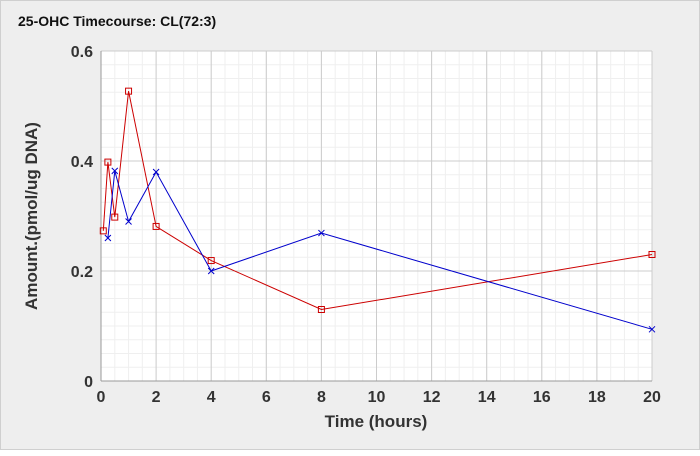 This screenshot has width=700, height=456. What do you see at coordinates (156, 397) in the screenshot?
I see `x-tick-label: 2` at bounding box center [156, 397].